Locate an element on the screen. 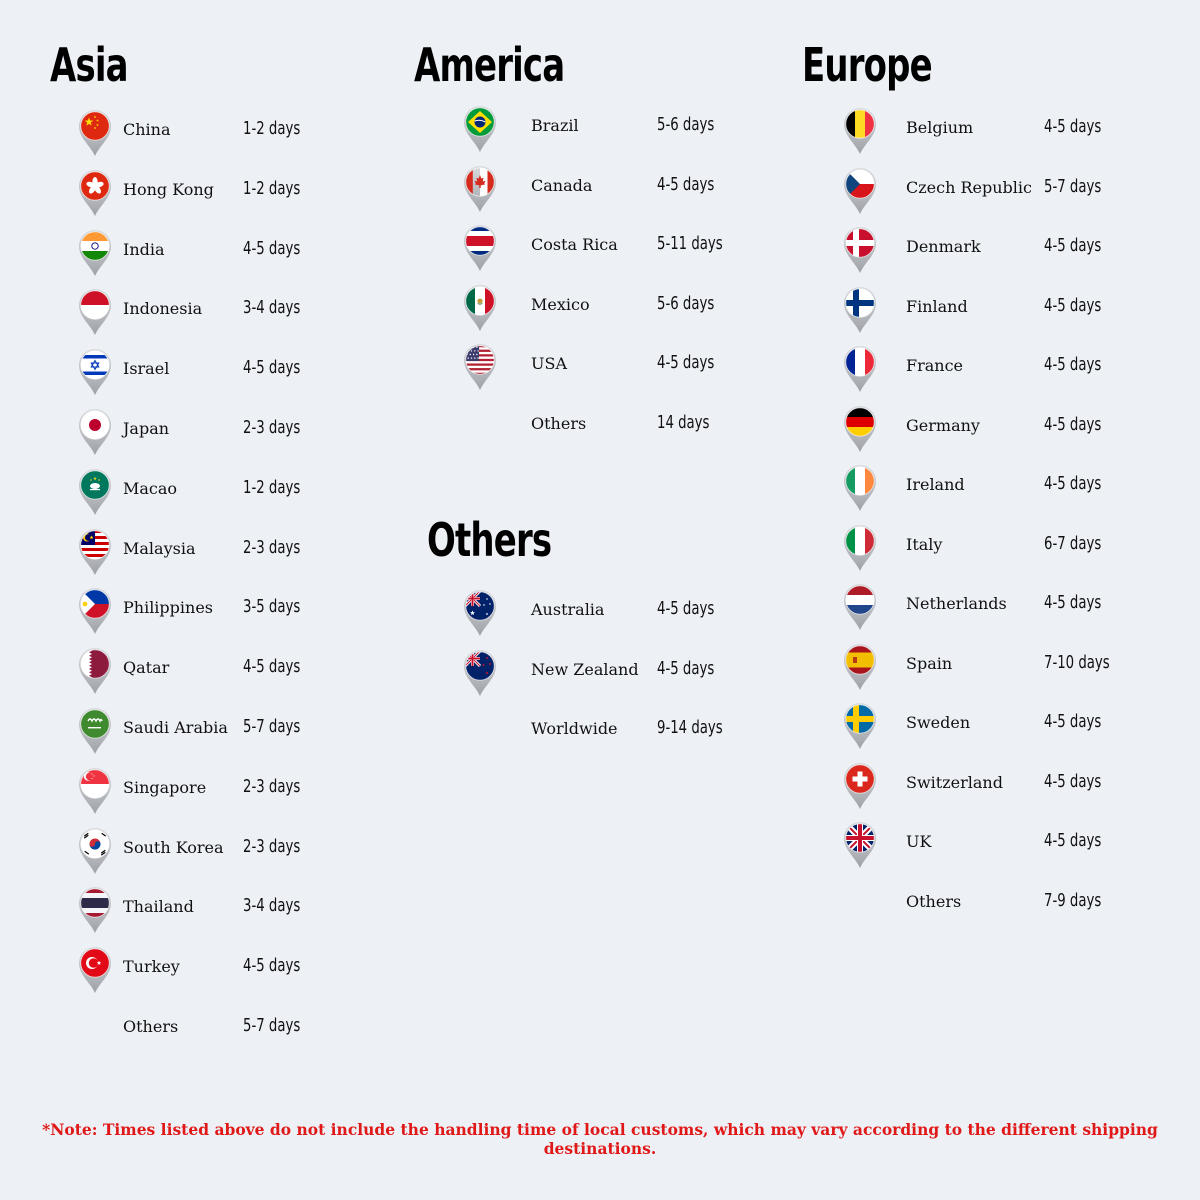  country-name: China is located at coordinates (147, 129).